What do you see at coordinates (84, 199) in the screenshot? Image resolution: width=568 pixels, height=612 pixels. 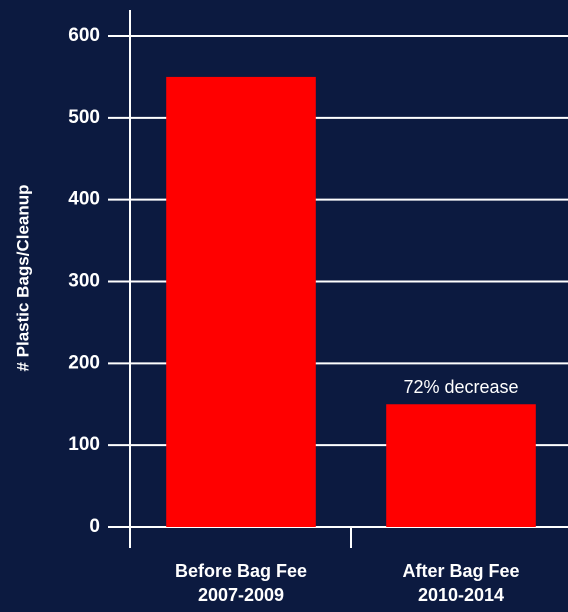 I see `y-tick-label: 400` at bounding box center [84, 199].